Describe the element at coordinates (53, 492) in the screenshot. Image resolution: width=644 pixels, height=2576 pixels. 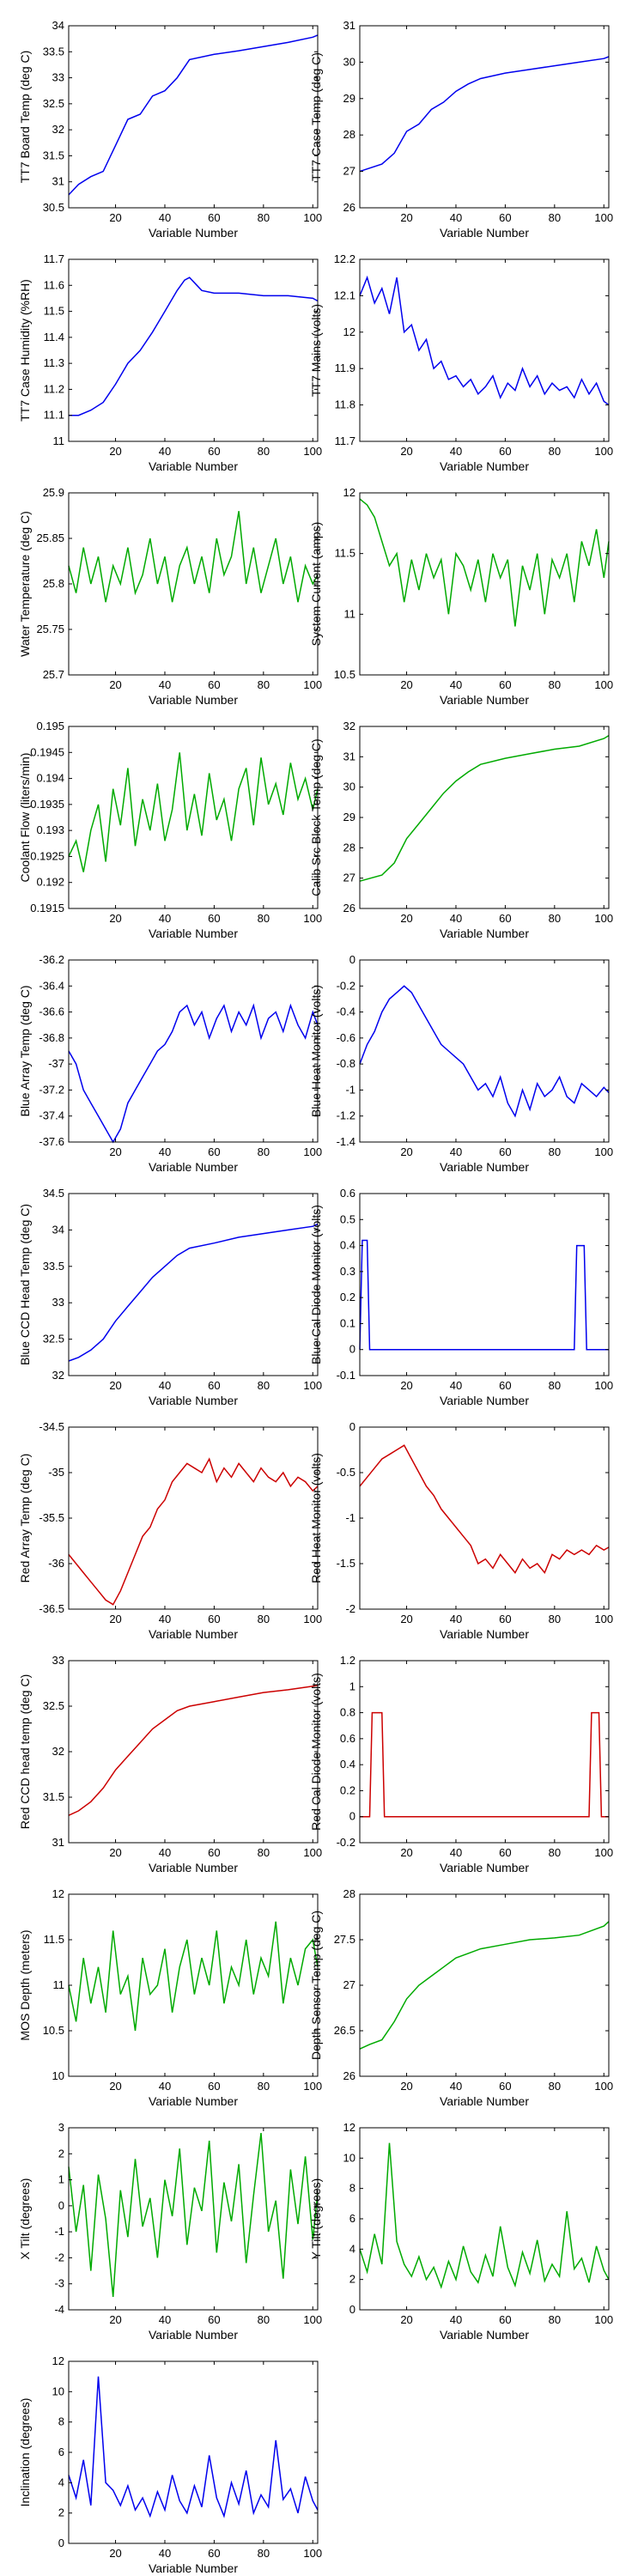
I see `y-tick-label: 25.9` at that location.